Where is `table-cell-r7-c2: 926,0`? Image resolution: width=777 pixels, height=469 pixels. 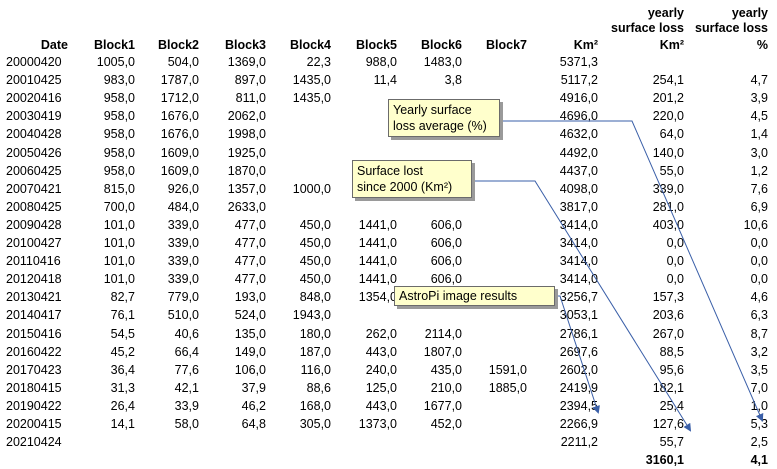 table-cell-r7-c2: 926,0 is located at coordinates (183, 189).